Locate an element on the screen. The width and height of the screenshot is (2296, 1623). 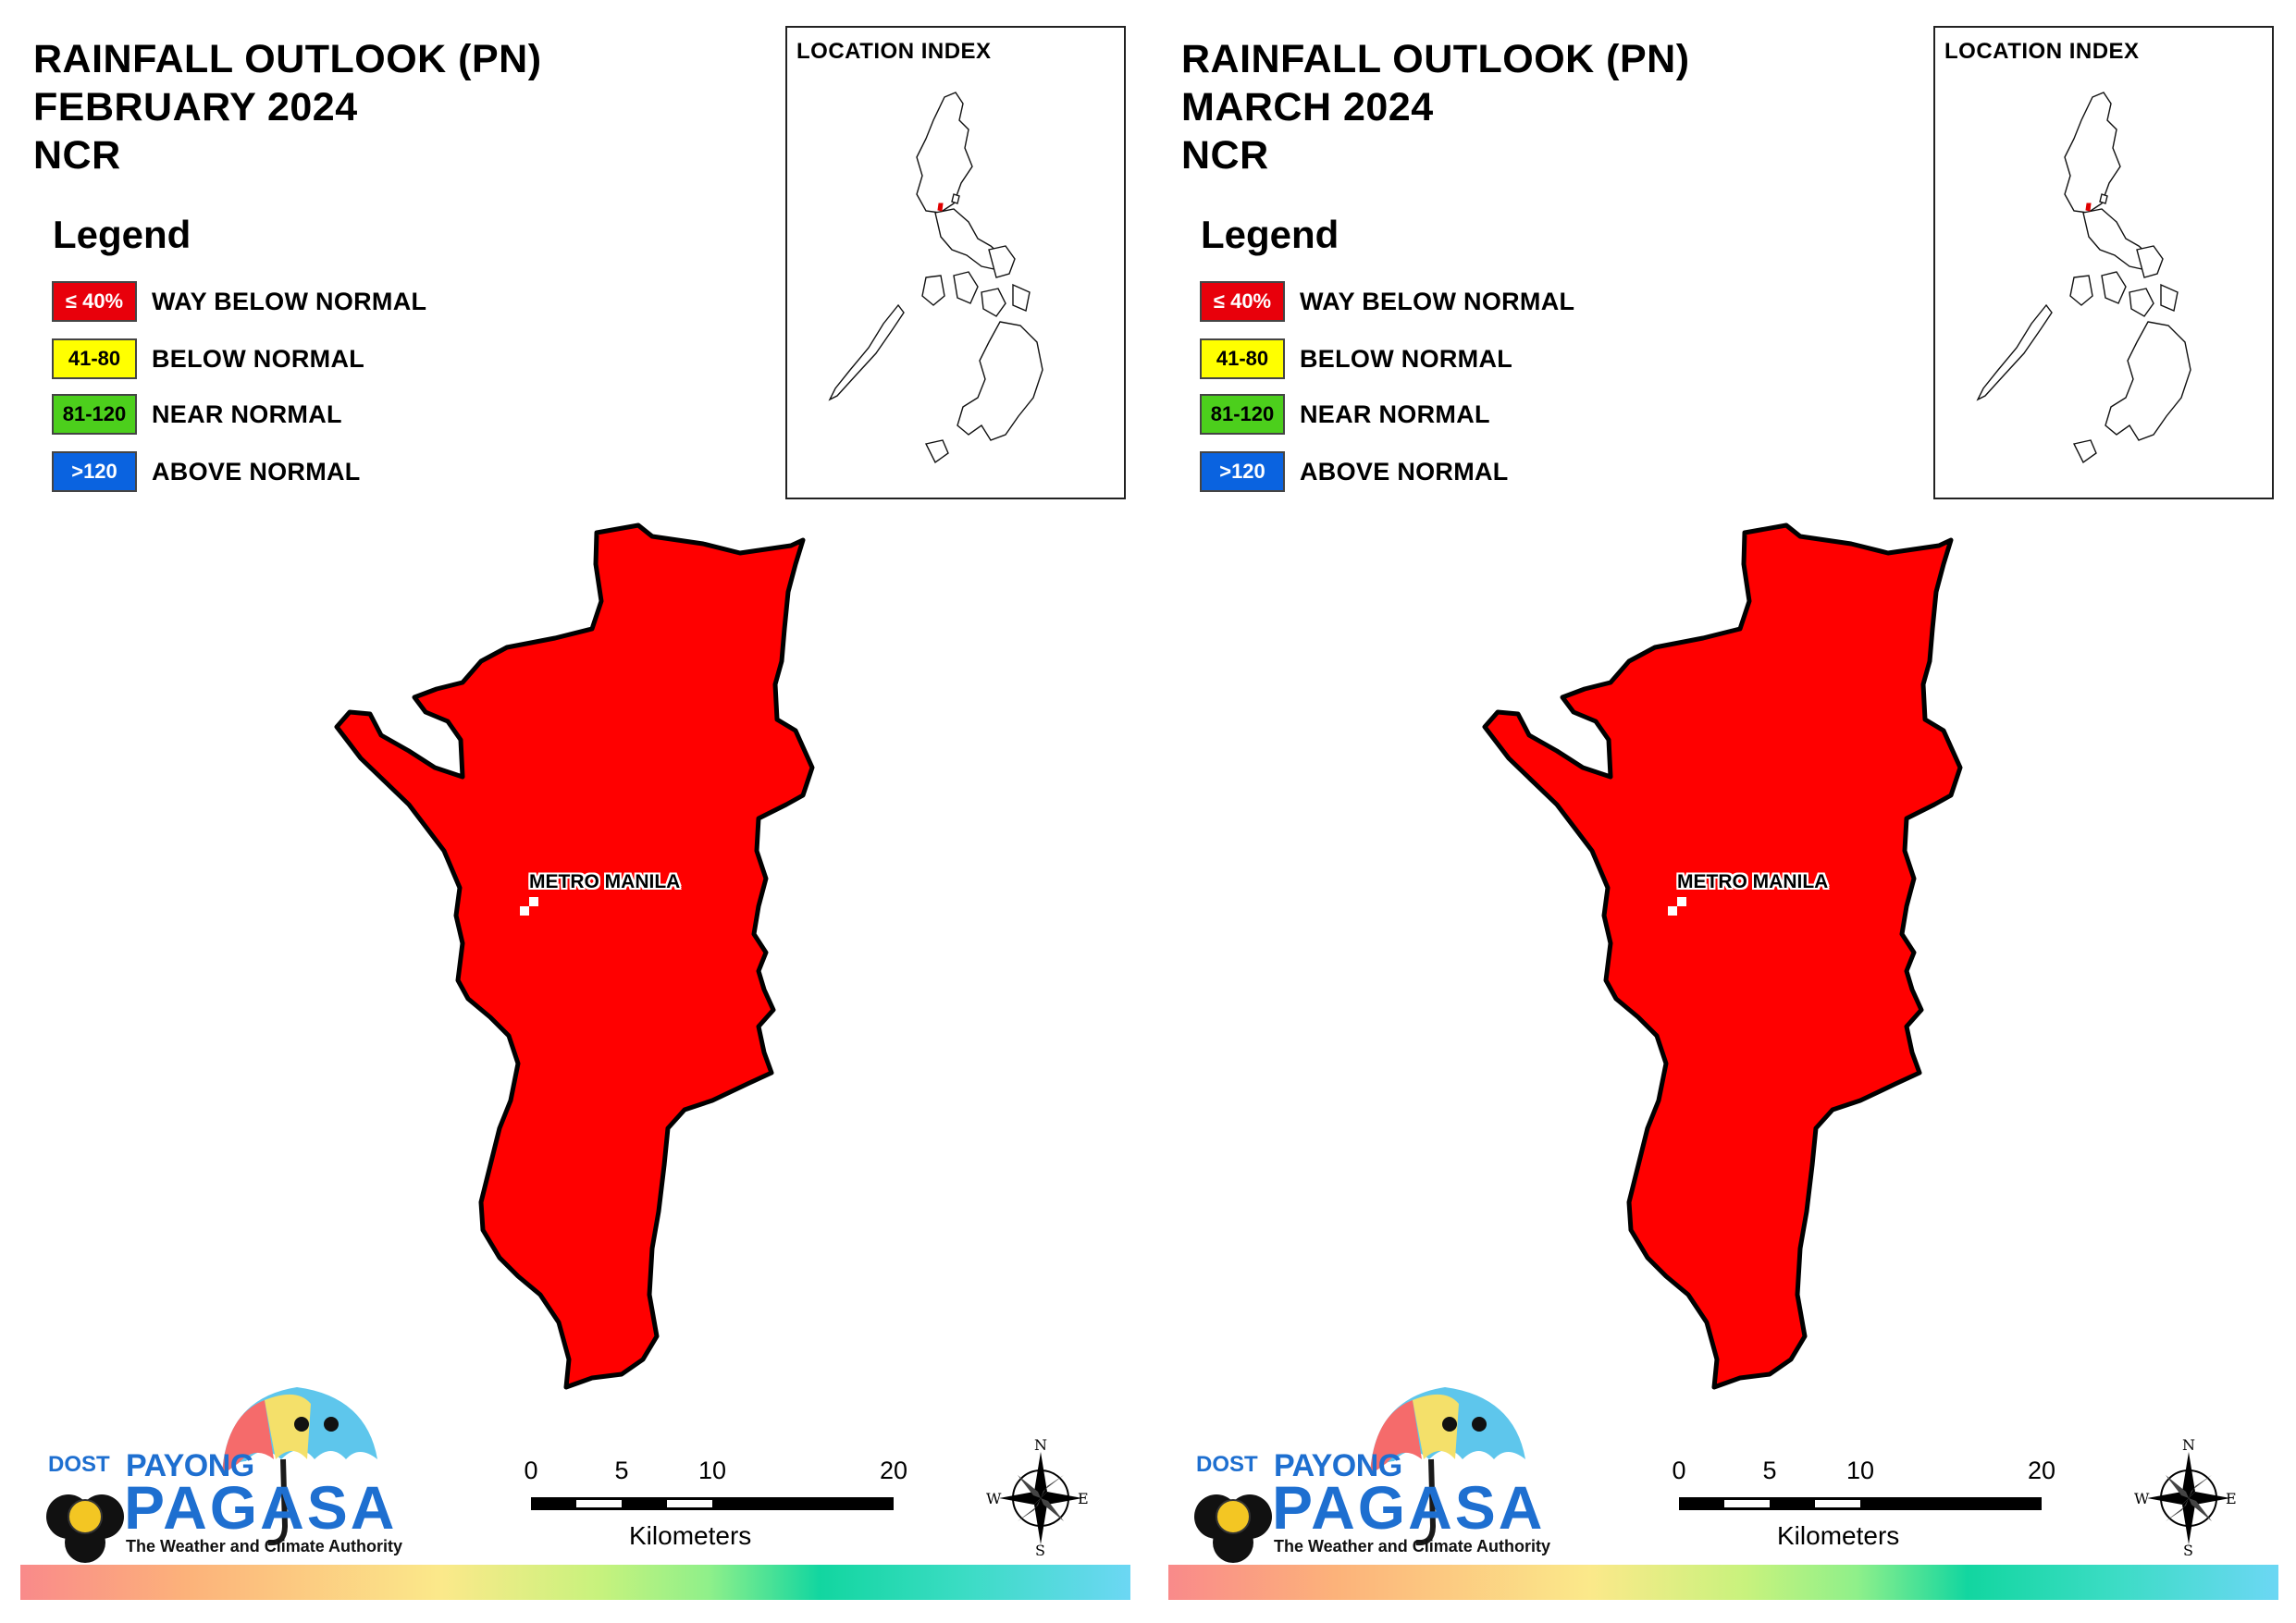
map-title: RAINFALL OUTLOOK (PN) FEBRUARY 2024 NCR is located at coordinates (287, 107).